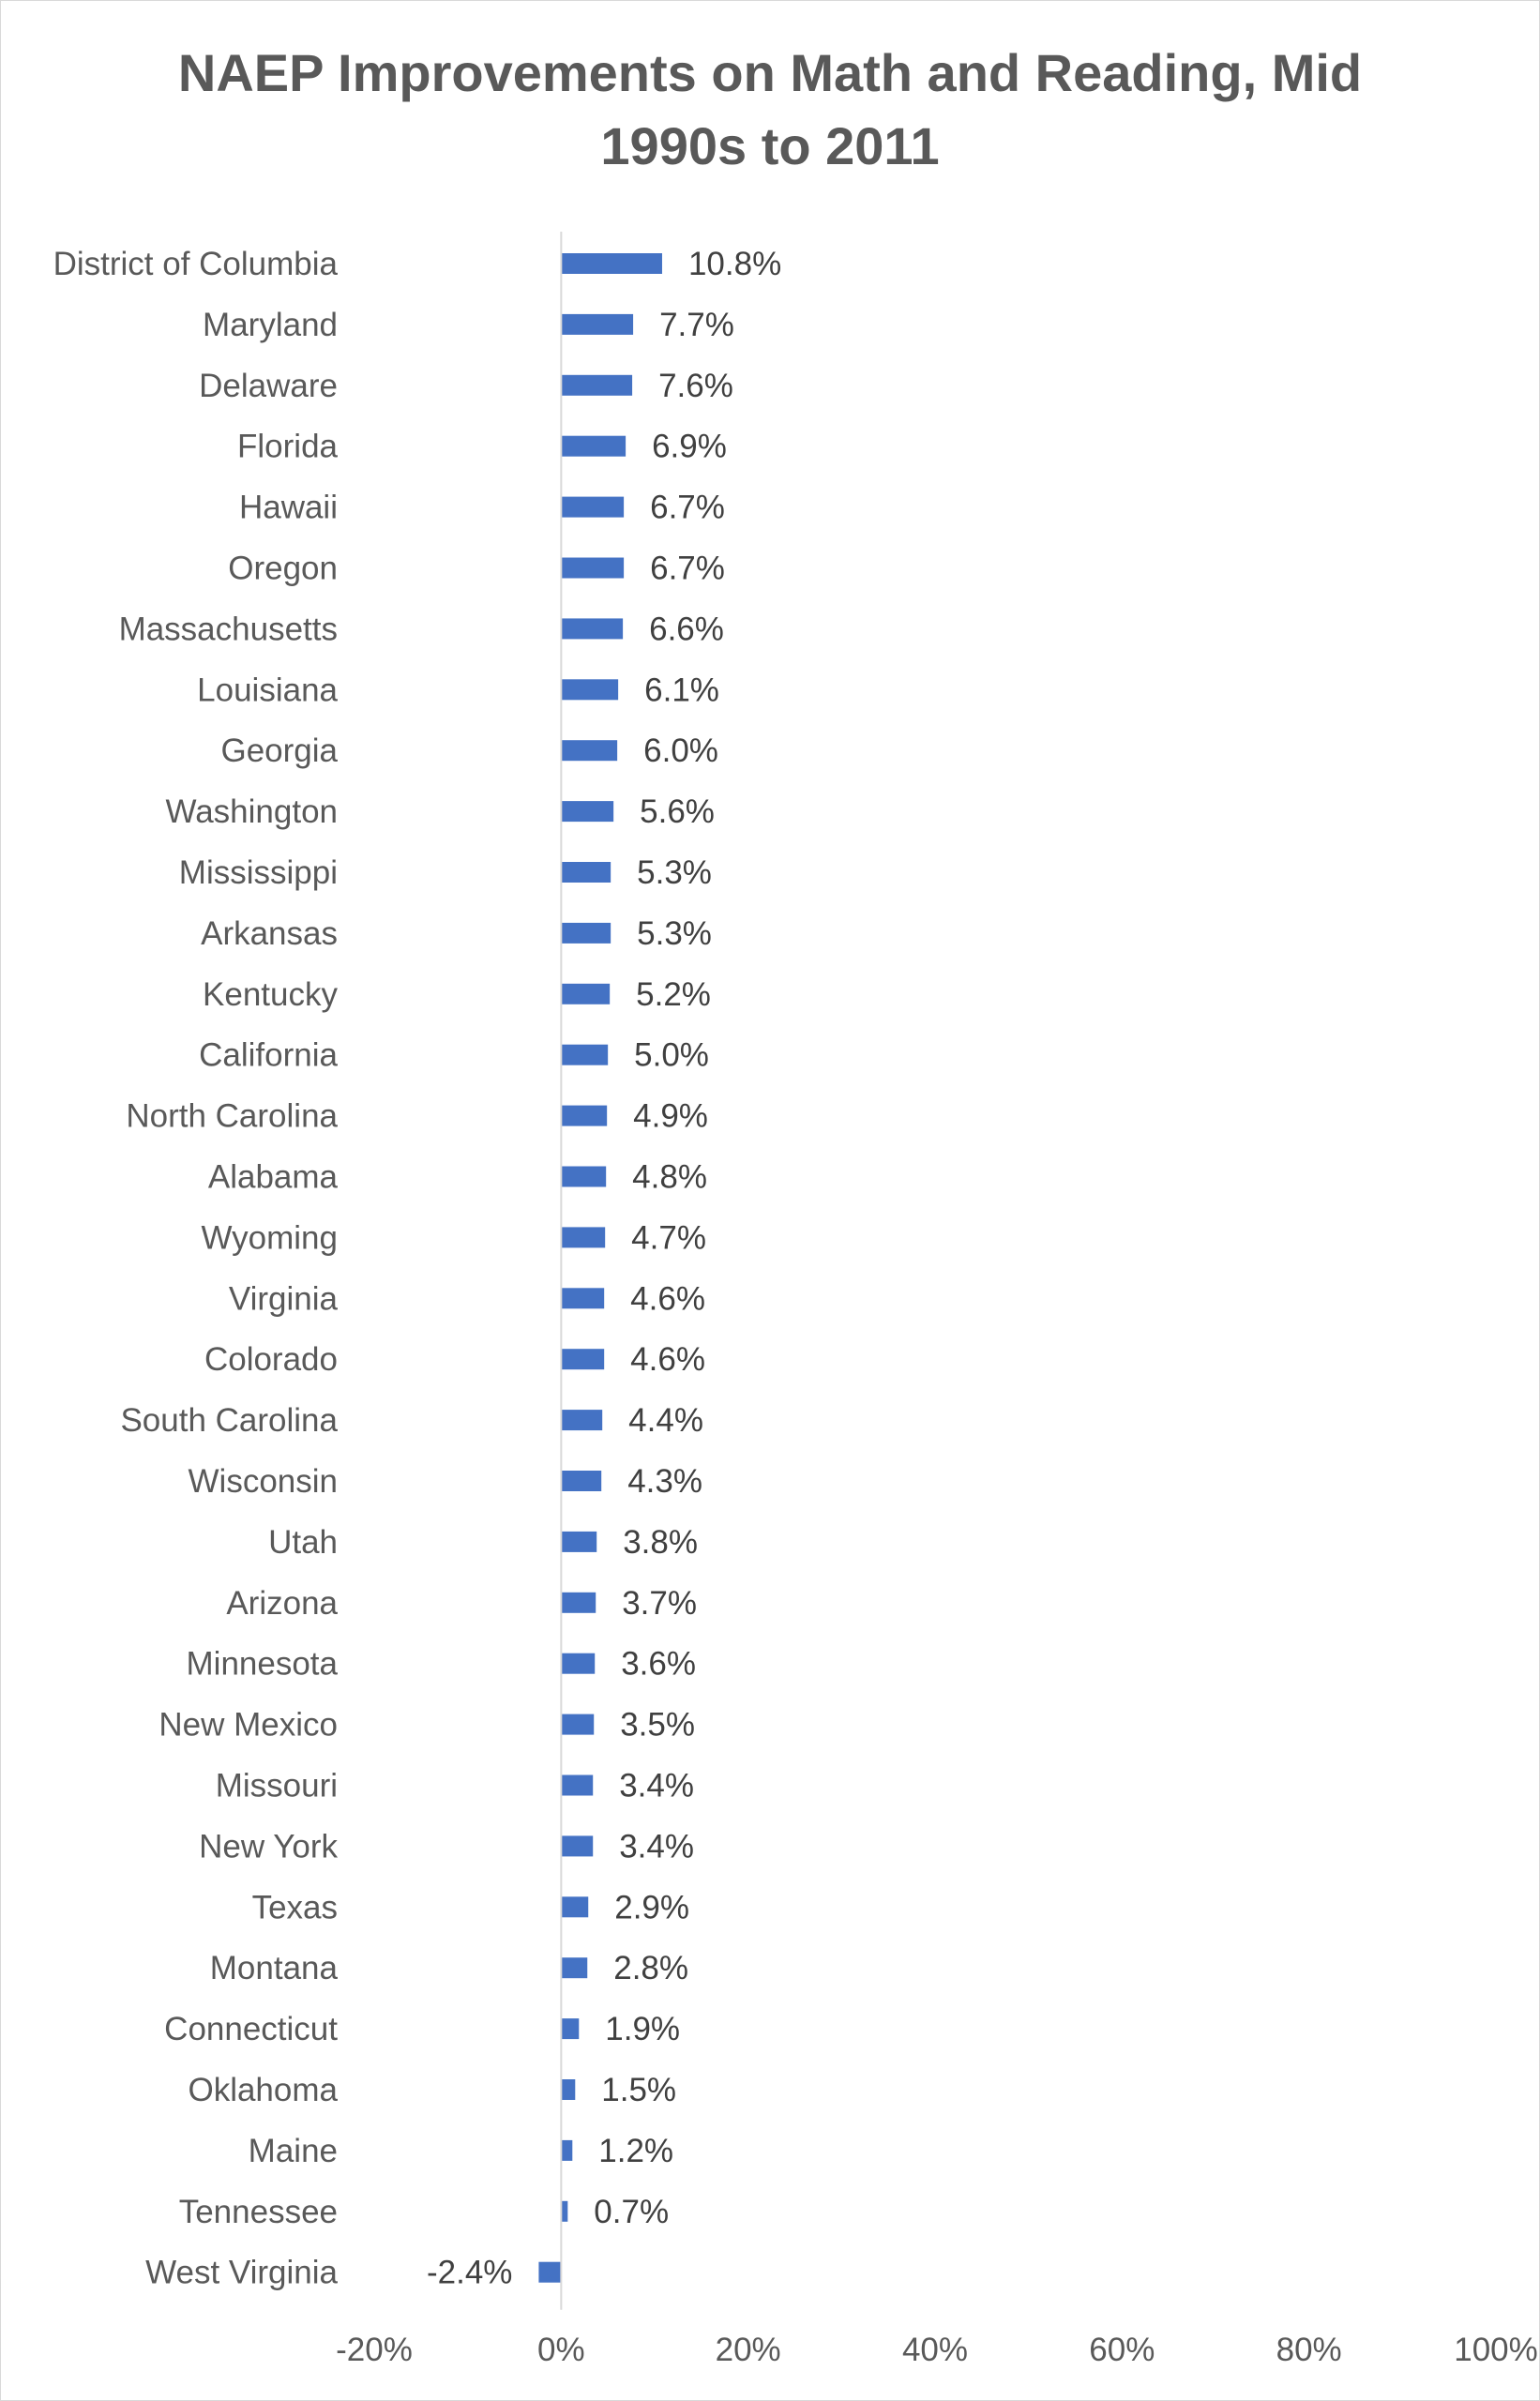 The width and height of the screenshot is (1540, 2401). I want to click on data-label: 0.7%, so click(631, 2212).